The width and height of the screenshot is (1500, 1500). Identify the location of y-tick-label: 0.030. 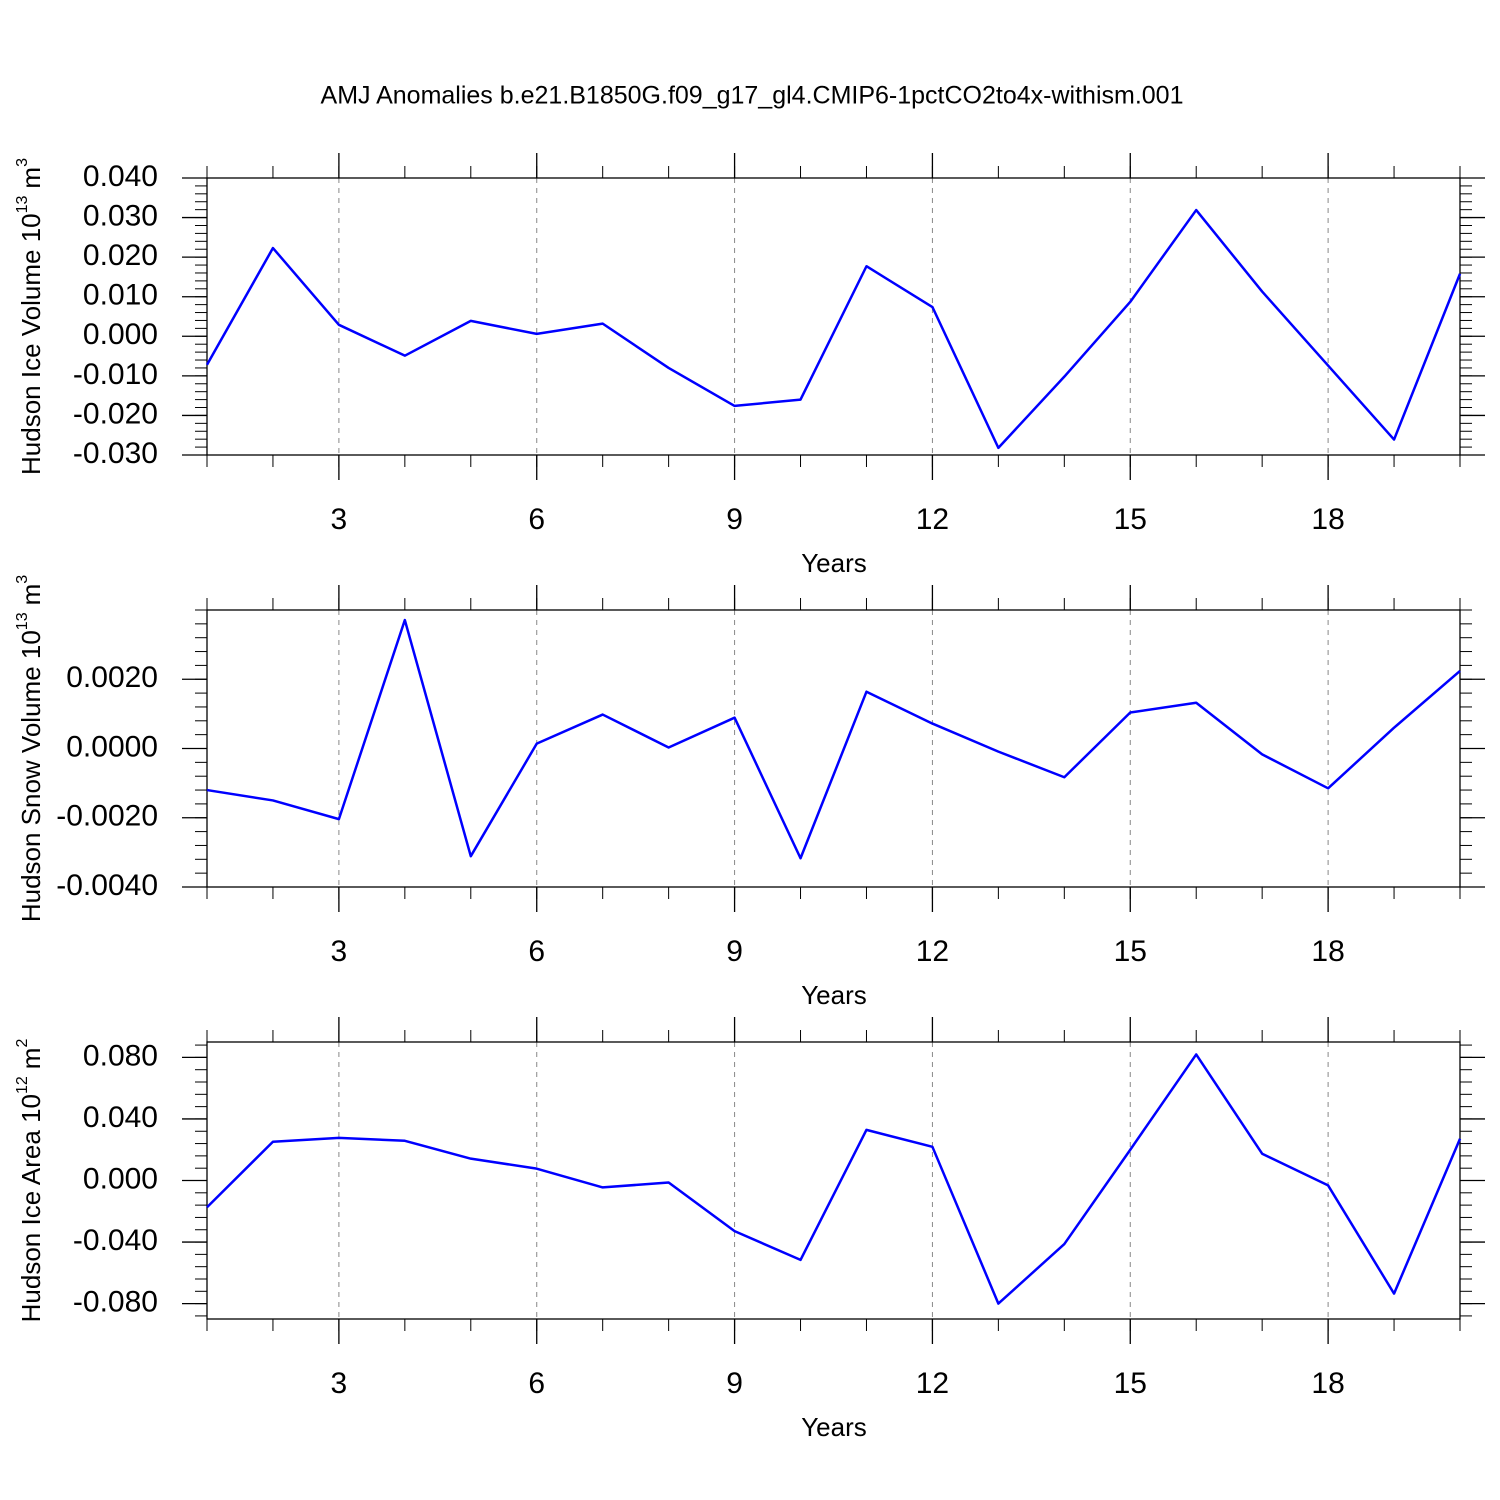
(120, 215).